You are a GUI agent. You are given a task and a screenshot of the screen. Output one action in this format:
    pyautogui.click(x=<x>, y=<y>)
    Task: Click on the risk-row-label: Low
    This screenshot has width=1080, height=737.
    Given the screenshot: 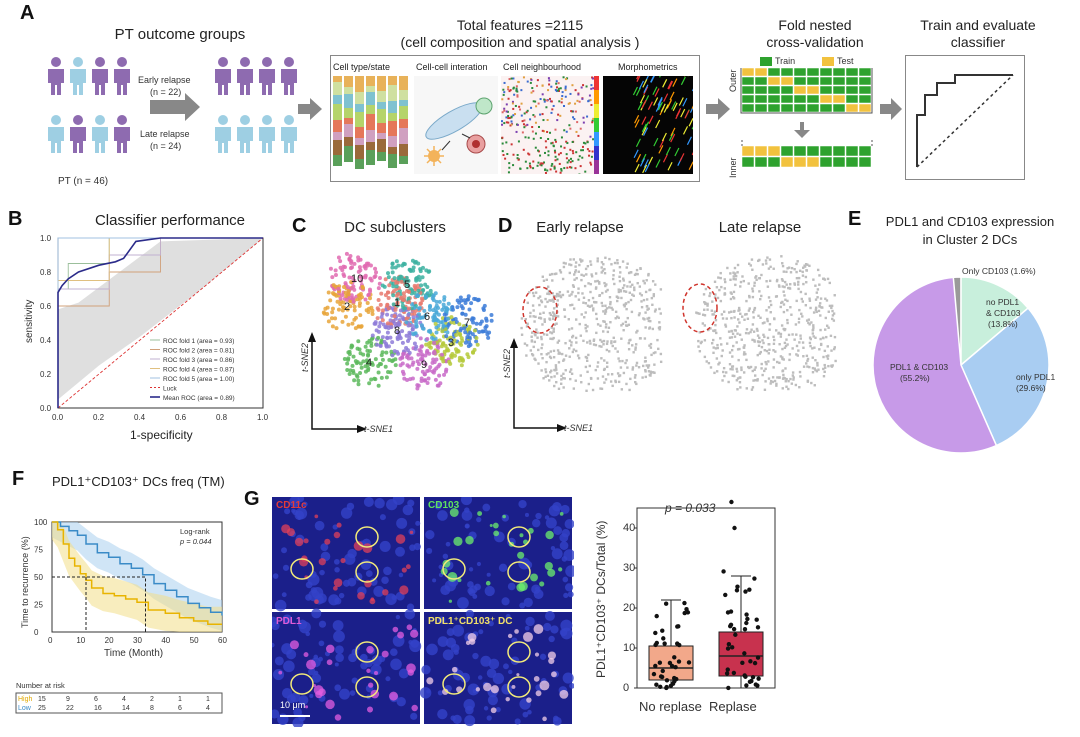 What is the action you would take?
    pyautogui.click(x=25, y=708)
    